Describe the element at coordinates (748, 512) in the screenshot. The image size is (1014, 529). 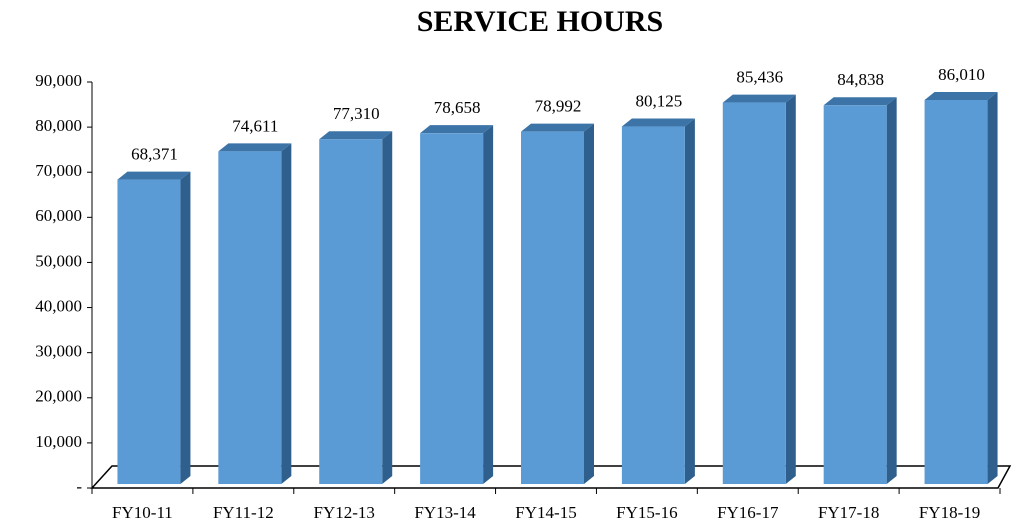
I see `x-tick-label: FY16-17` at that location.